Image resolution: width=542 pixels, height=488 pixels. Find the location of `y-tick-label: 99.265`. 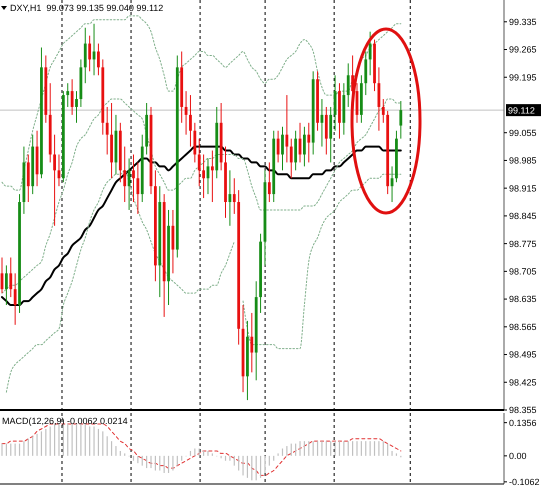

y-tick-label: 99.265 is located at coordinates (523, 49).